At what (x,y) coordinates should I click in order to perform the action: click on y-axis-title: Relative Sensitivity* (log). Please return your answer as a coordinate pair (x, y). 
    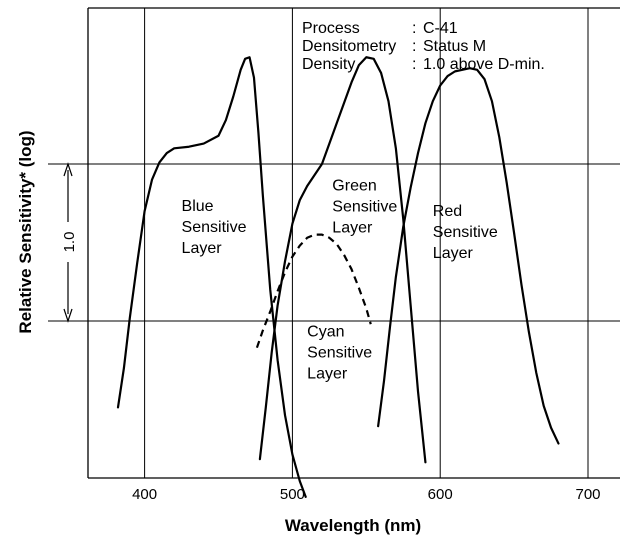
    Looking at the image, I should click on (25, 231).